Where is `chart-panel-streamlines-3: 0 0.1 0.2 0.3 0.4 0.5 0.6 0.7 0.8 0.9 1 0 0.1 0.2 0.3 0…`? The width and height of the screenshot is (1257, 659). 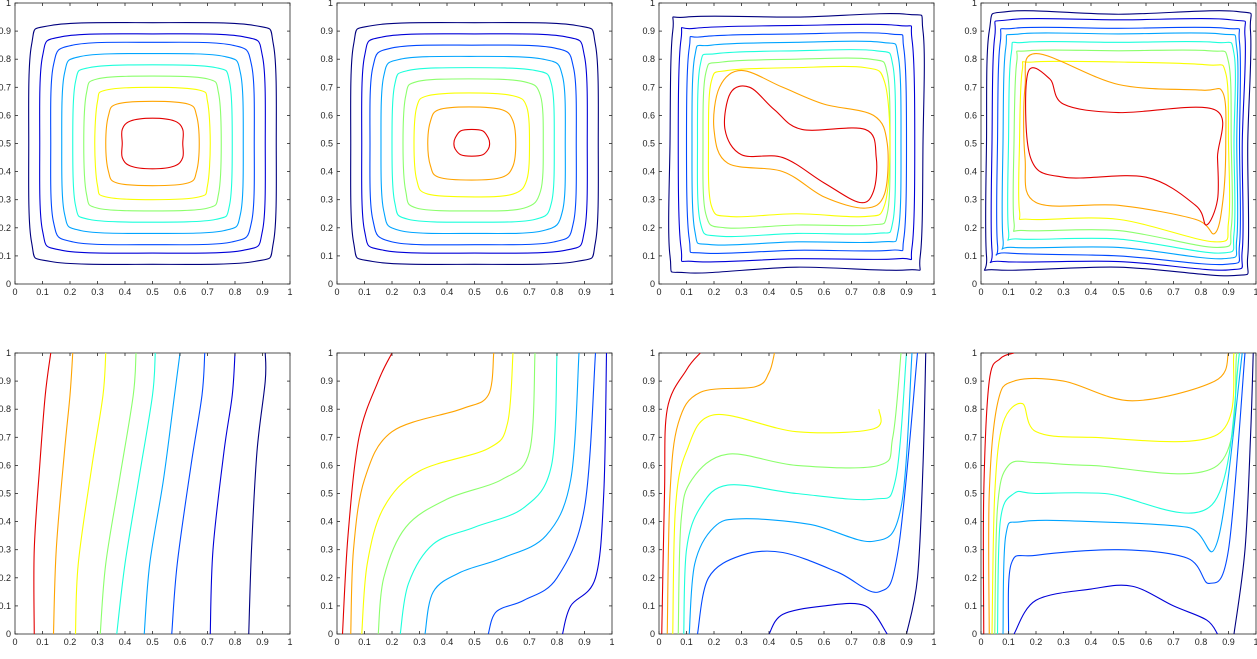 chart-panel-streamlines-3: 0 0.1 0.2 0.3 0.4 0.5 0.6 0.7 0.8 0.9 1 0 0.1 0.2 0.3 0… is located at coordinates (789, 148).